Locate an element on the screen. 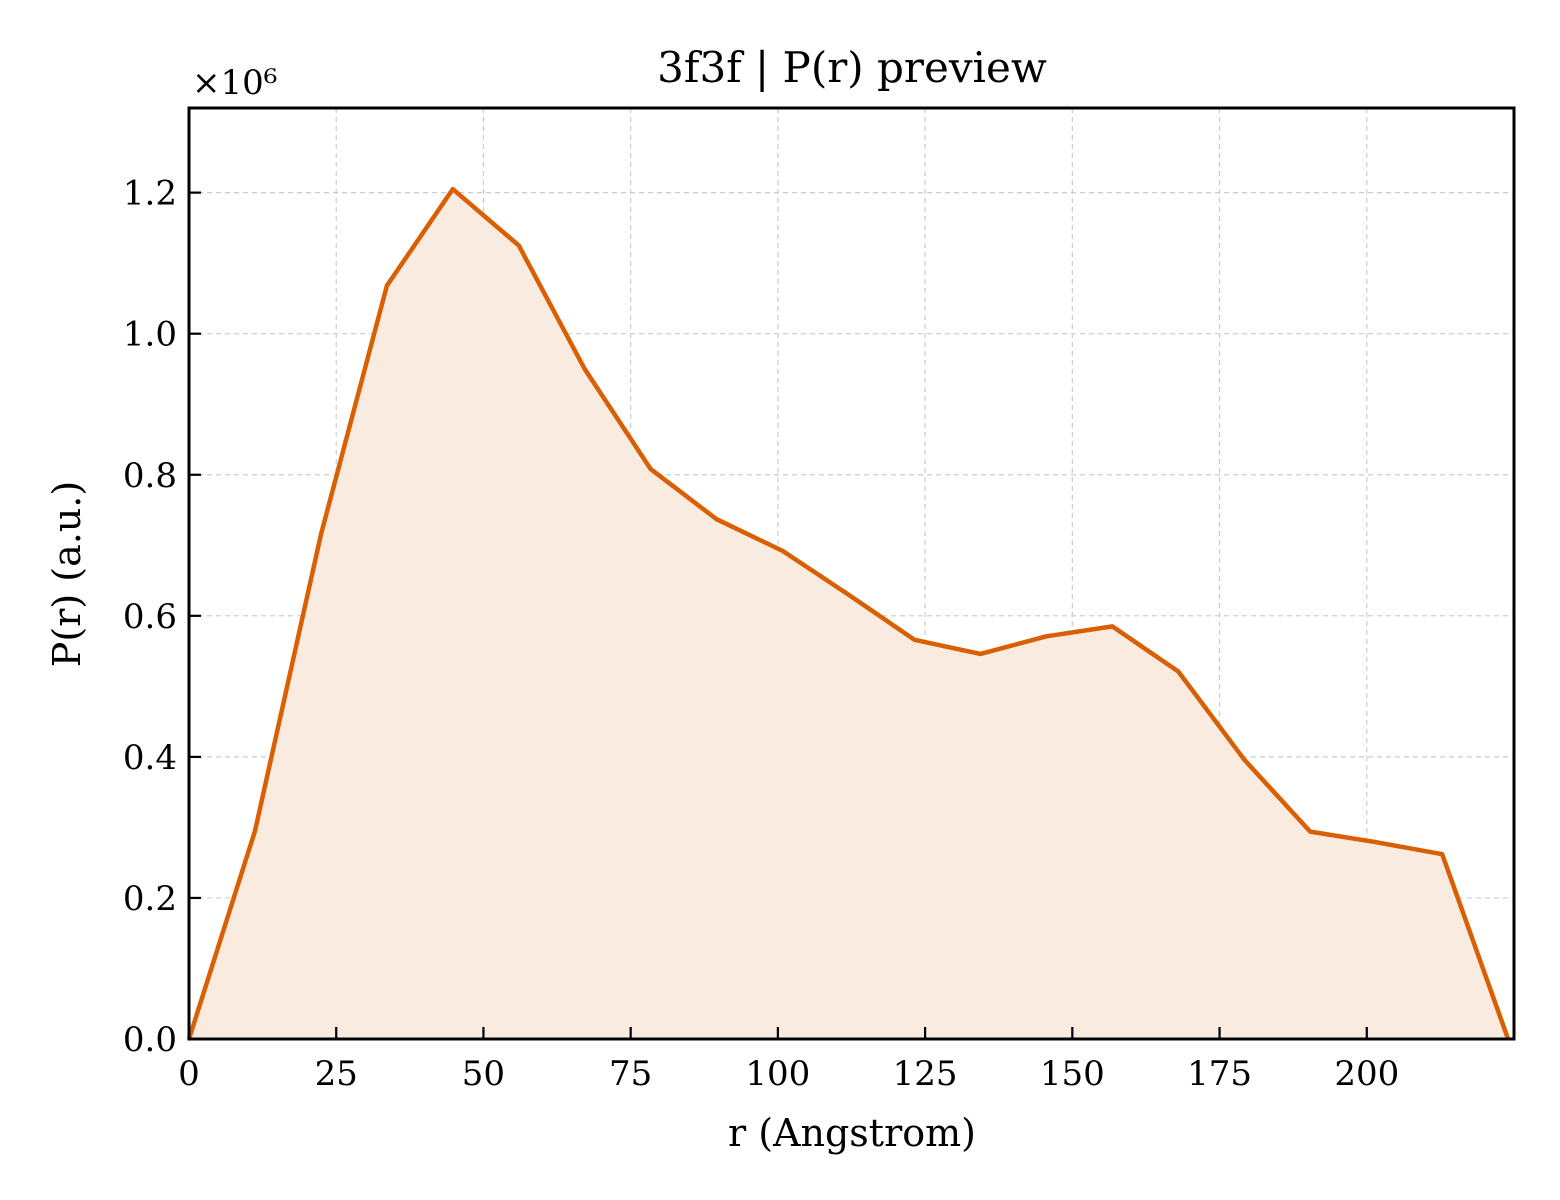 This screenshot has width=1560, height=1200. y-axis-label: P(r) (a.u.) is located at coordinates (67, 574).